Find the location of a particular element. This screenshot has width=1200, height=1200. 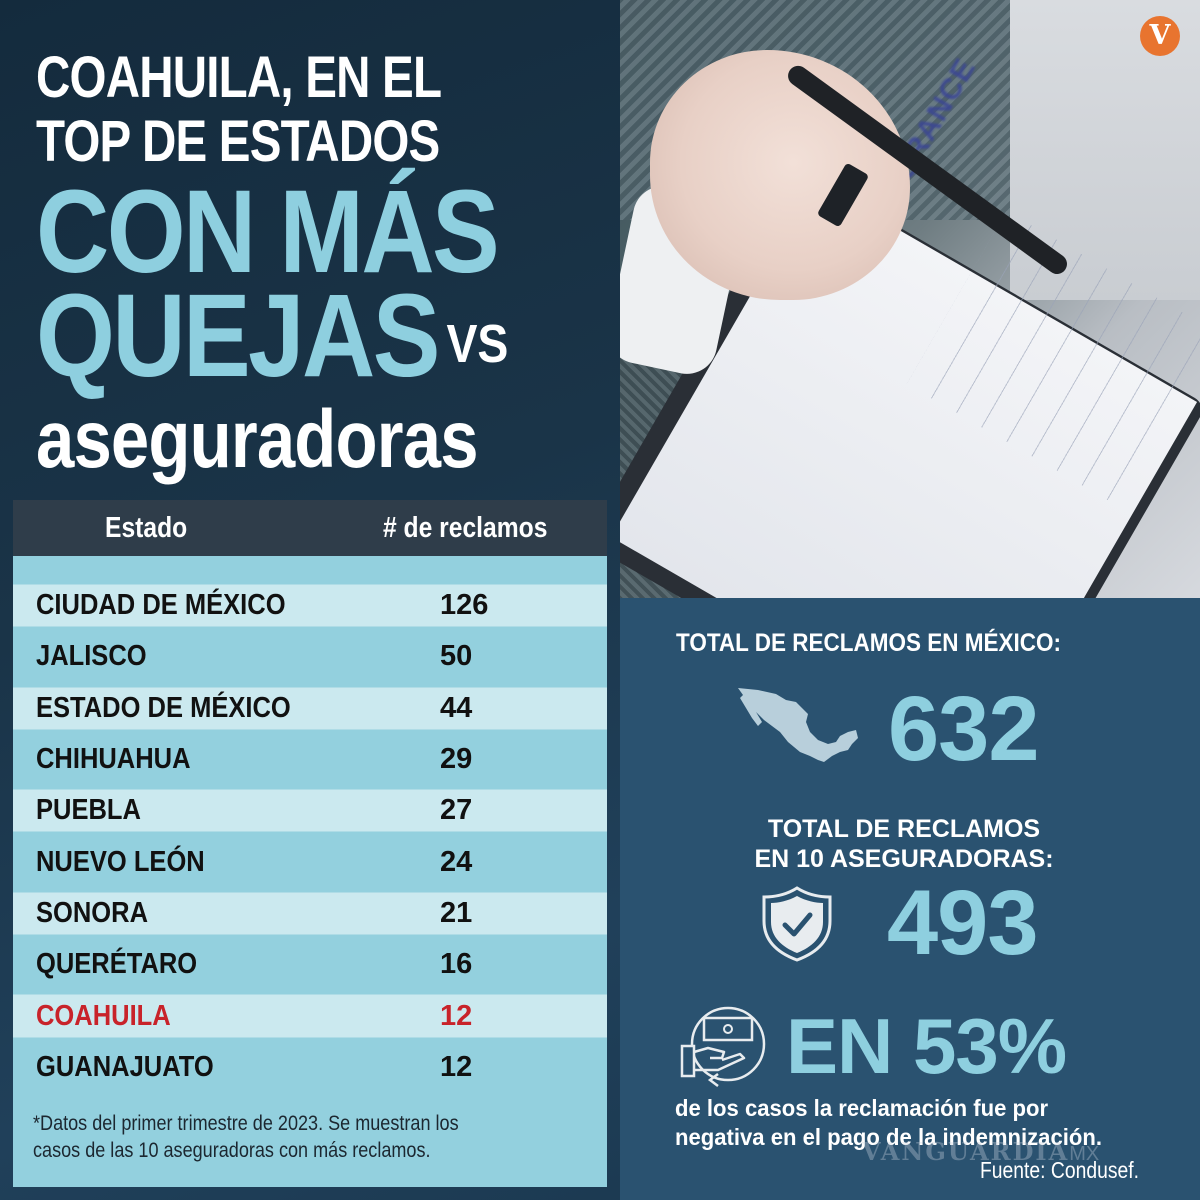

table-row-highlighted: COAHUILA 12 is located at coordinates (310, 1016).